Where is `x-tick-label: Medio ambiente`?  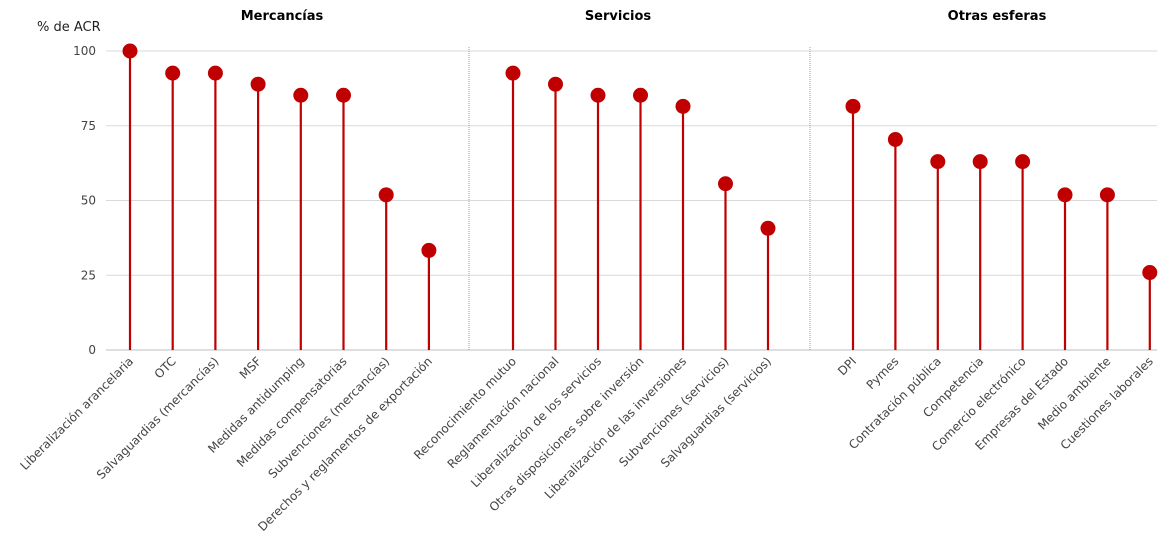 x-tick-label: Medio ambiente is located at coordinates (1074, 393).